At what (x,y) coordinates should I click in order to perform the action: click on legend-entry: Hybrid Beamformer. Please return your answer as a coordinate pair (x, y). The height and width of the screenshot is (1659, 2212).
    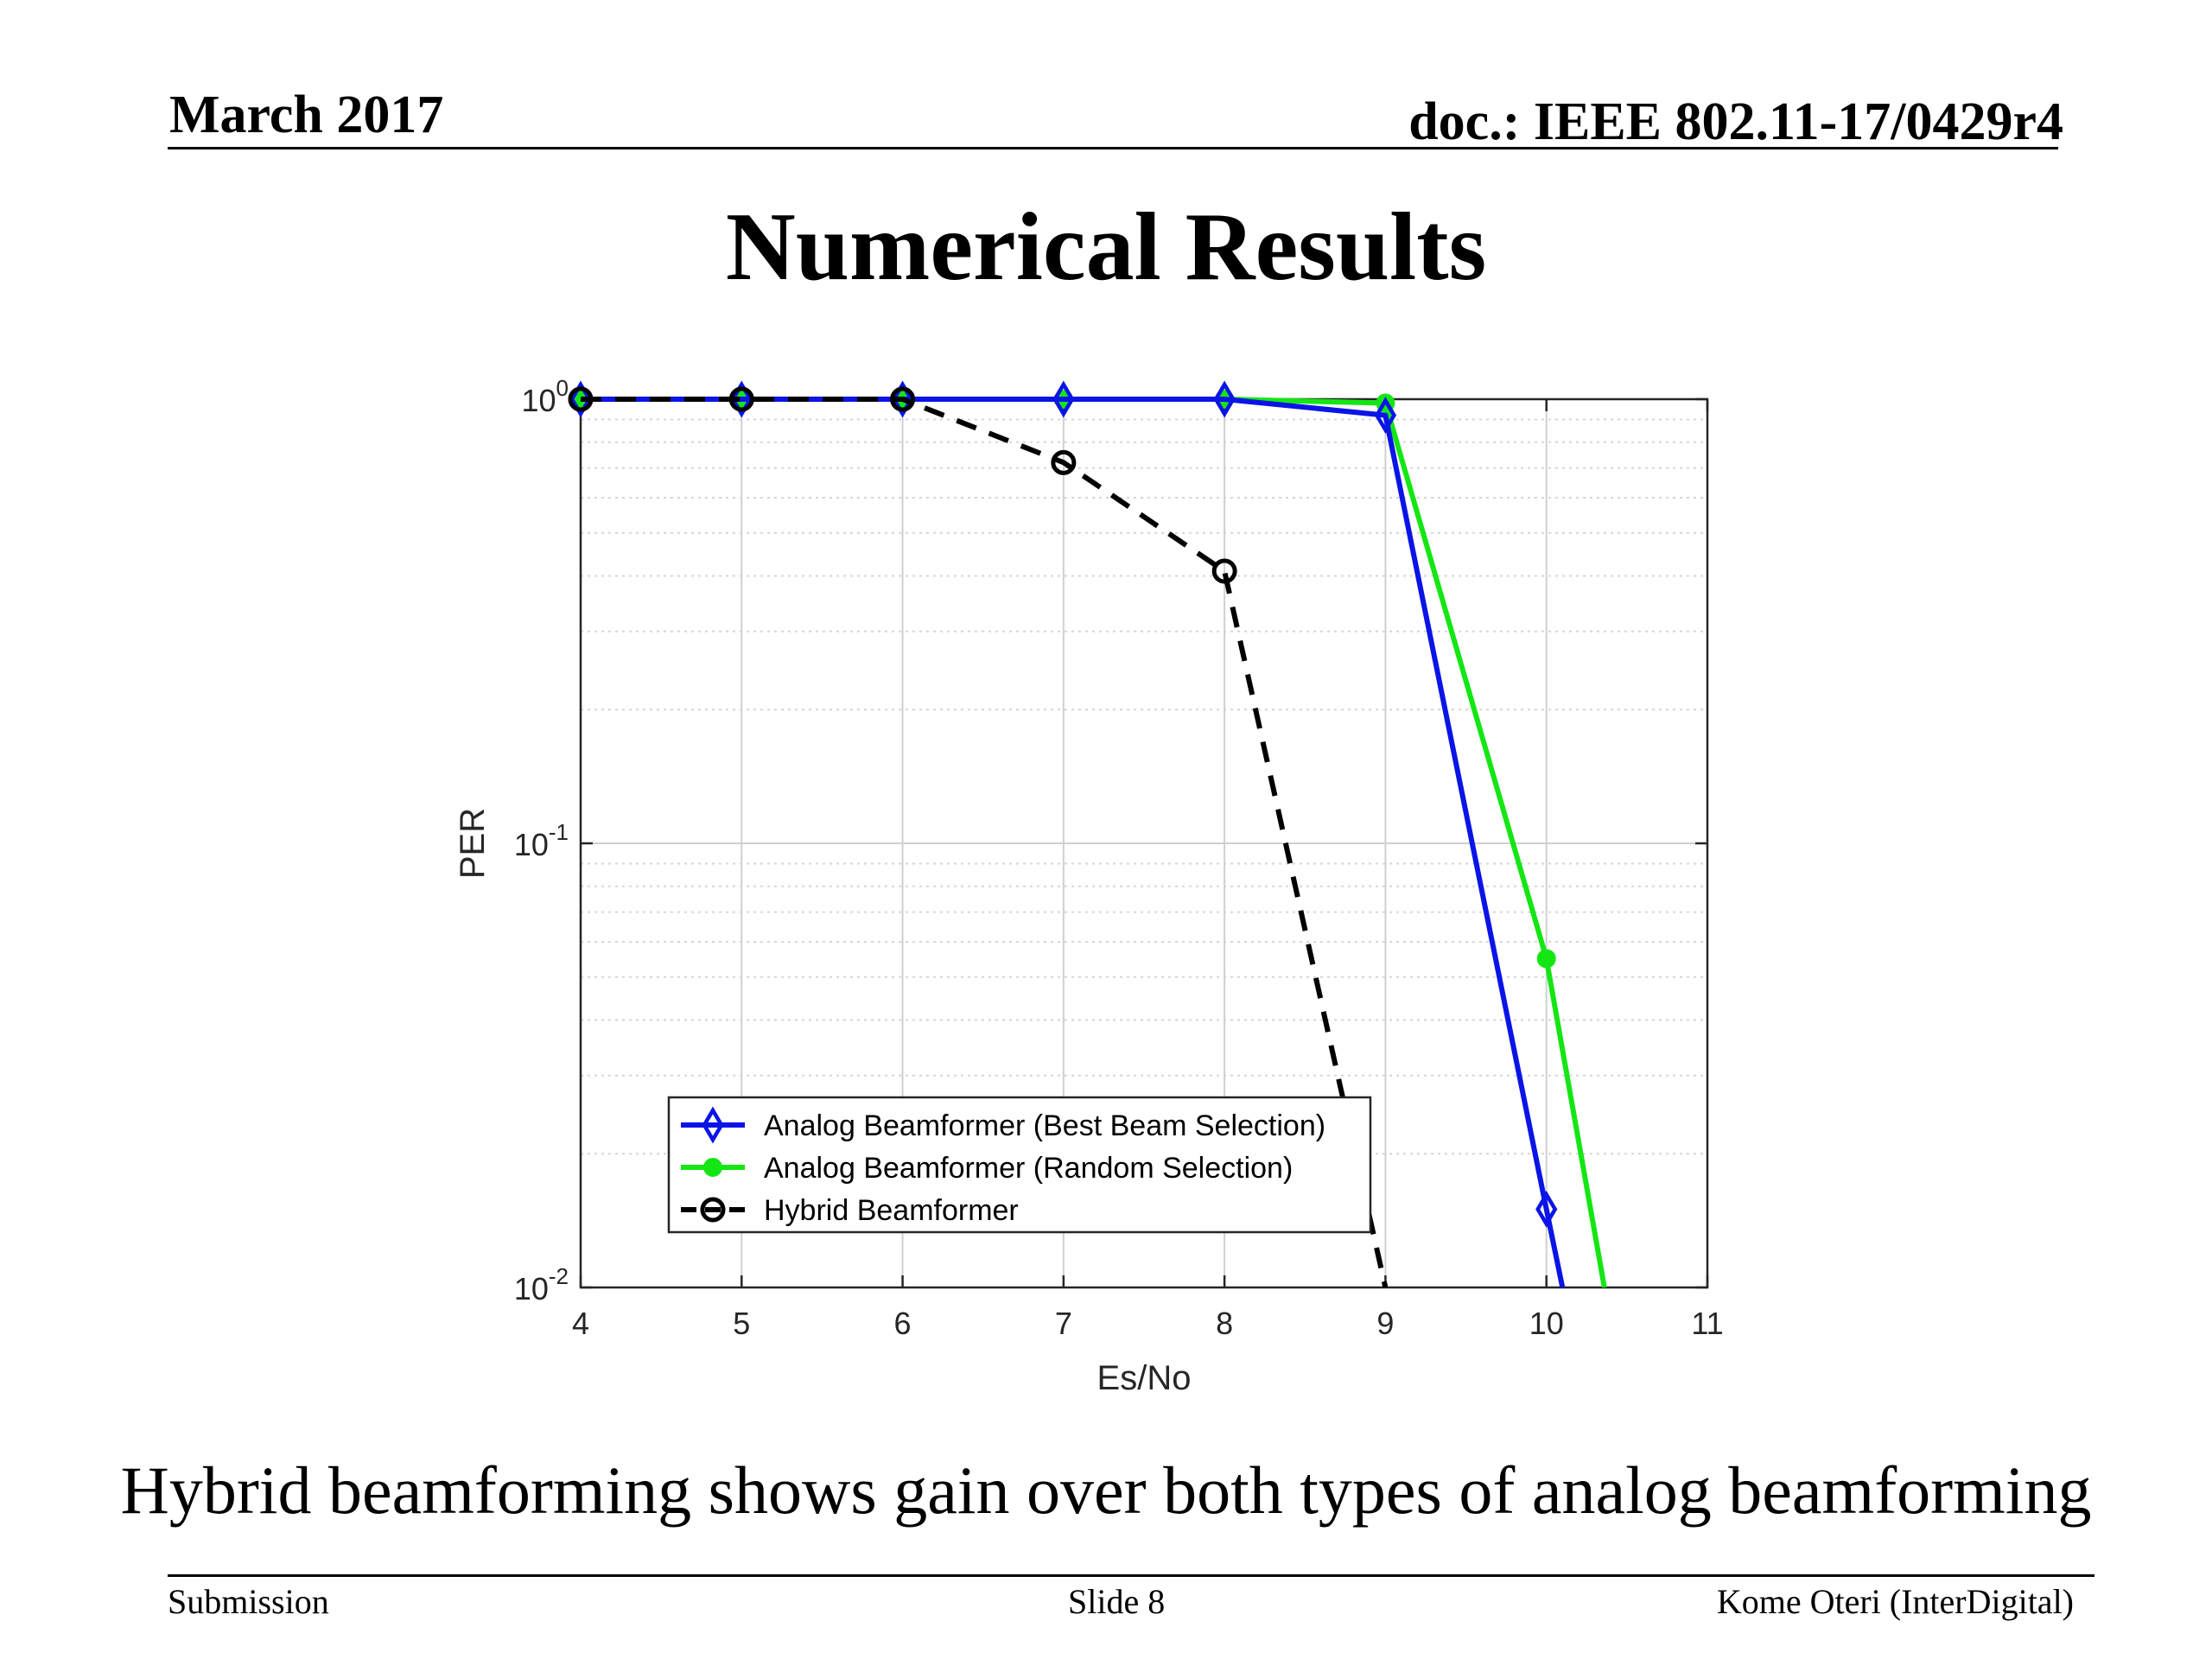
    Looking at the image, I should click on (891, 1210).